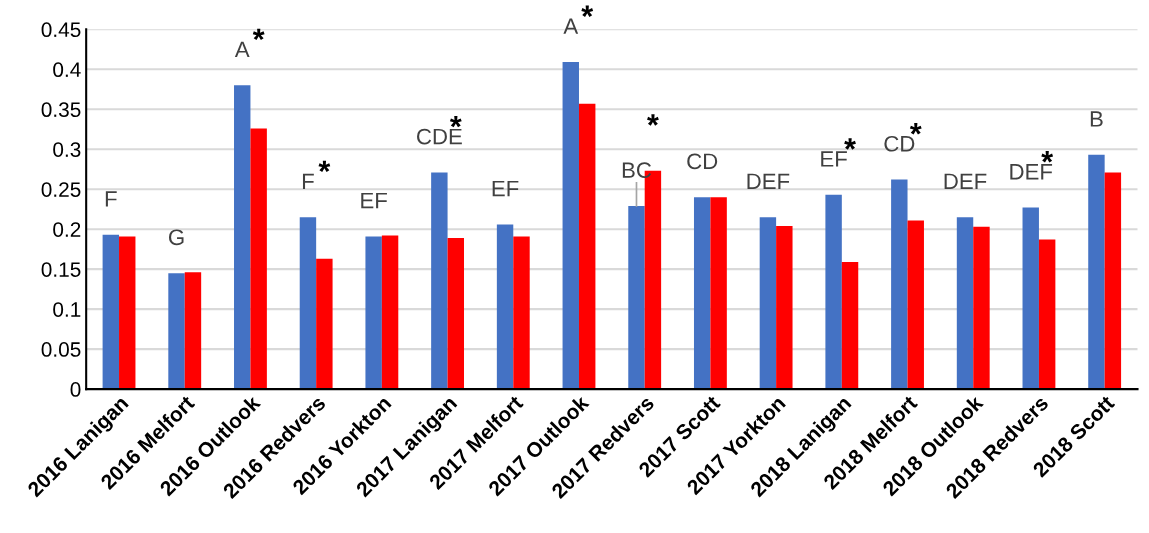  I want to click on y-tick-label: 0.15, so click(61, 269).